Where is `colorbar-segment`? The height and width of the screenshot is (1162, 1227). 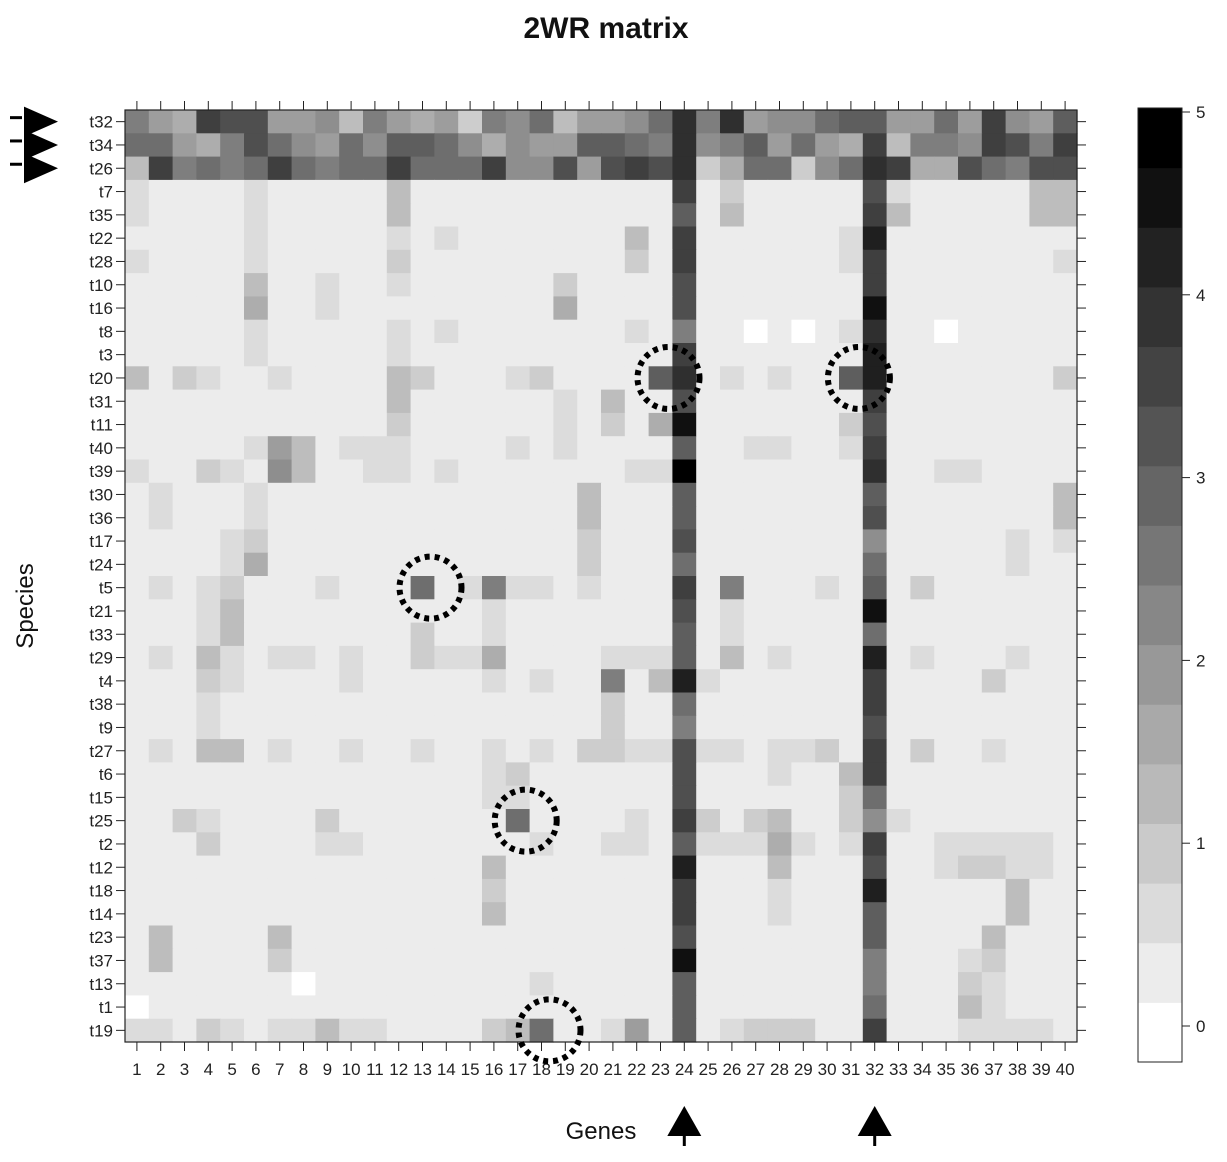 colorbar-segment is located at coordinates (1160, 555).